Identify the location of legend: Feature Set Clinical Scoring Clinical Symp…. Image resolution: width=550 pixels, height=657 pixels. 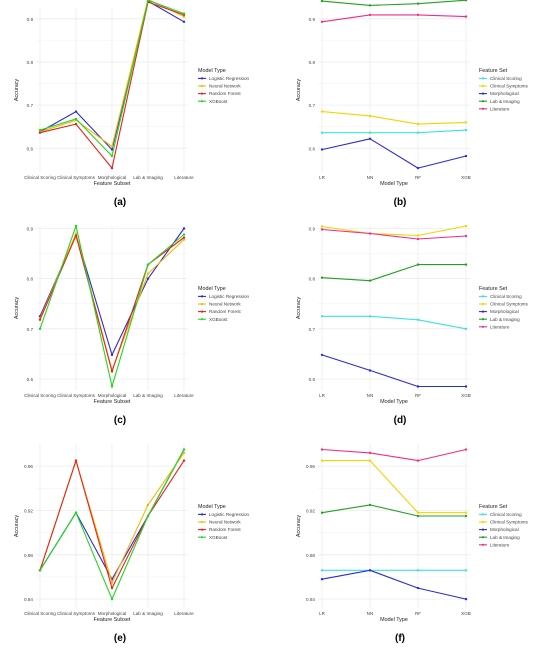
(503, 525).